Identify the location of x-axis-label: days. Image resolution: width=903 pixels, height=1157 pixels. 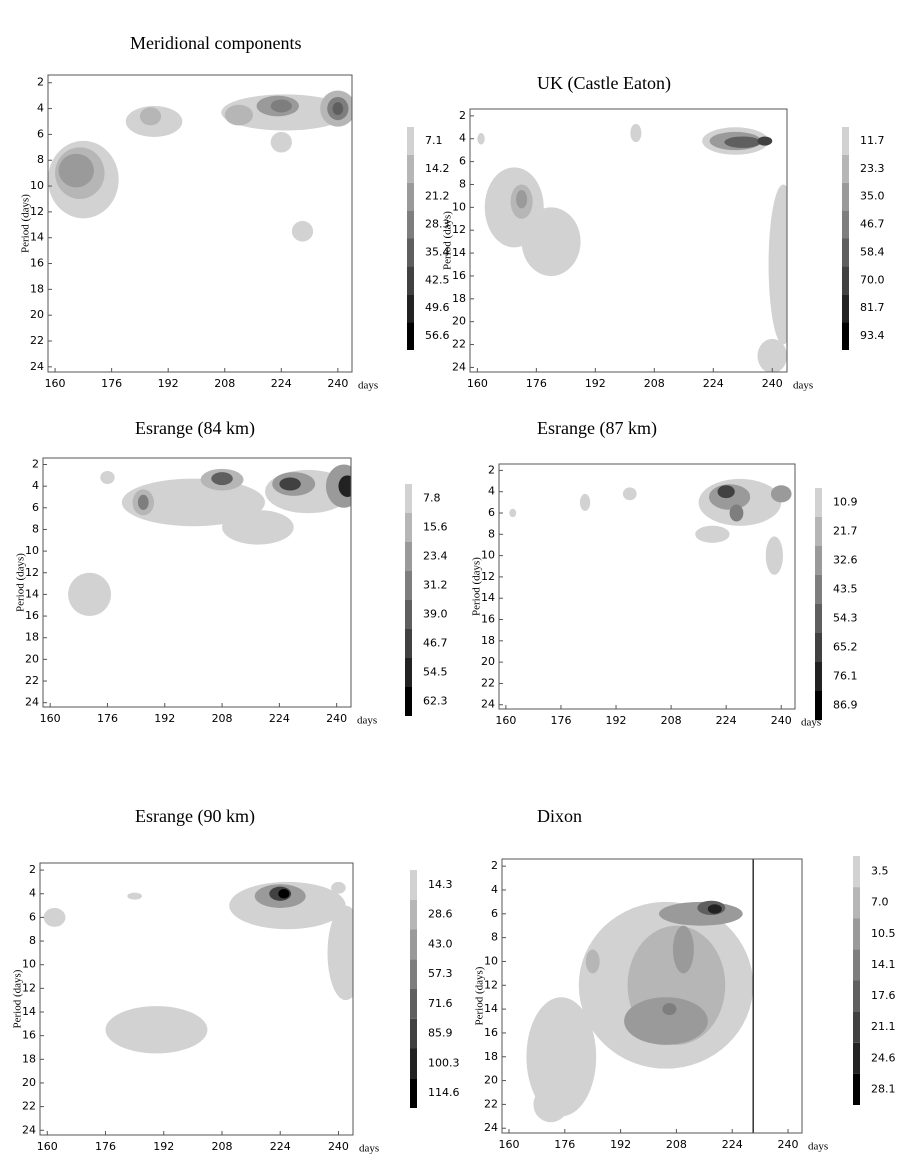
(367, 721).